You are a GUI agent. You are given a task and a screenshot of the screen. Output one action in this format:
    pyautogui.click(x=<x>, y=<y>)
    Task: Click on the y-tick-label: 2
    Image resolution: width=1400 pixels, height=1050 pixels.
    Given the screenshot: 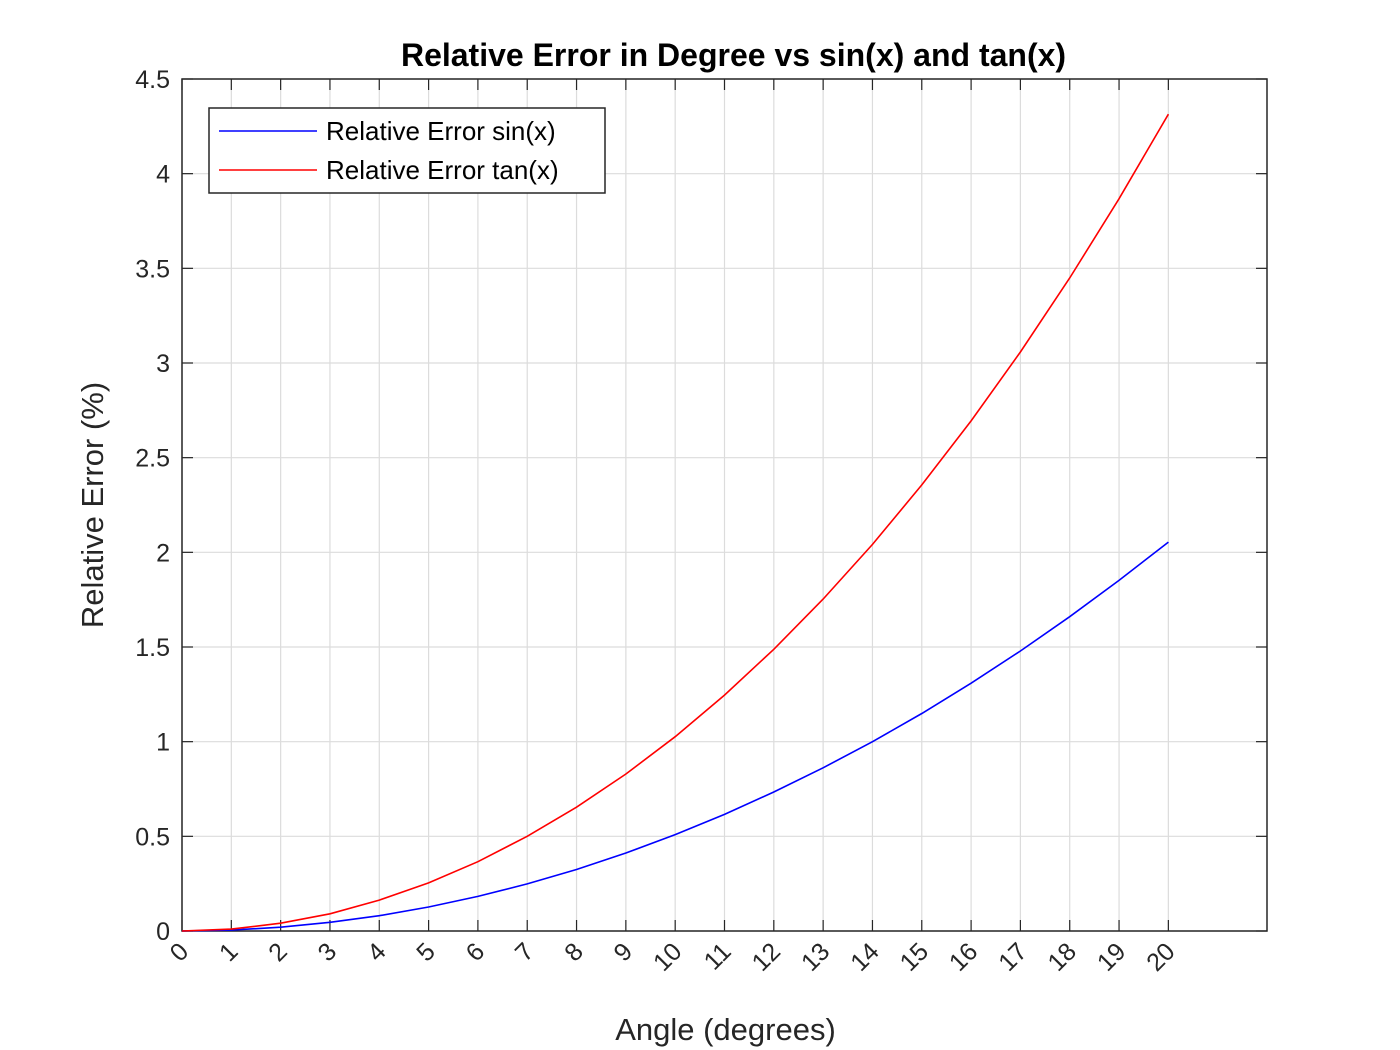 What is the action you would take?
    pyautogui.click(x=163, y=553)
    